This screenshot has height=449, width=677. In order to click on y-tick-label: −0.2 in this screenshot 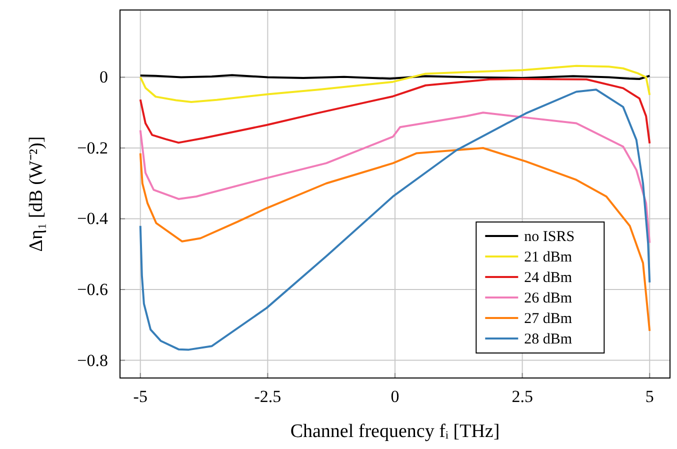, I will do `click(92, 148)`.